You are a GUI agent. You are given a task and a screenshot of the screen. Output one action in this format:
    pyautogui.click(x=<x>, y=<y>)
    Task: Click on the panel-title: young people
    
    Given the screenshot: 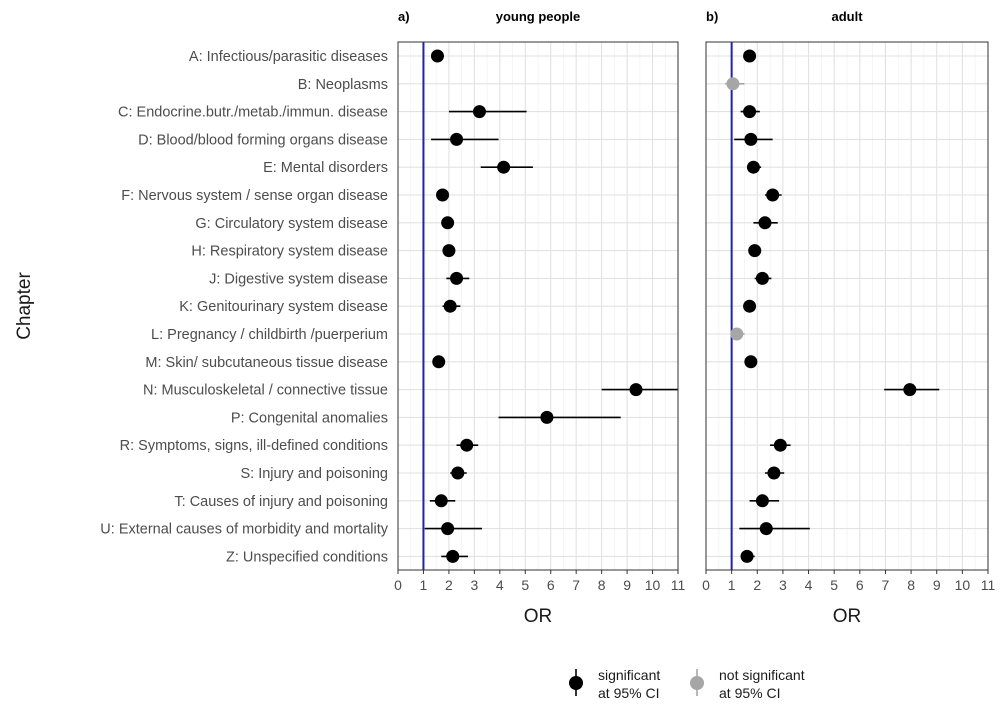 What is the action you would take?
    pyautogui.click(x=538, y=16)
    